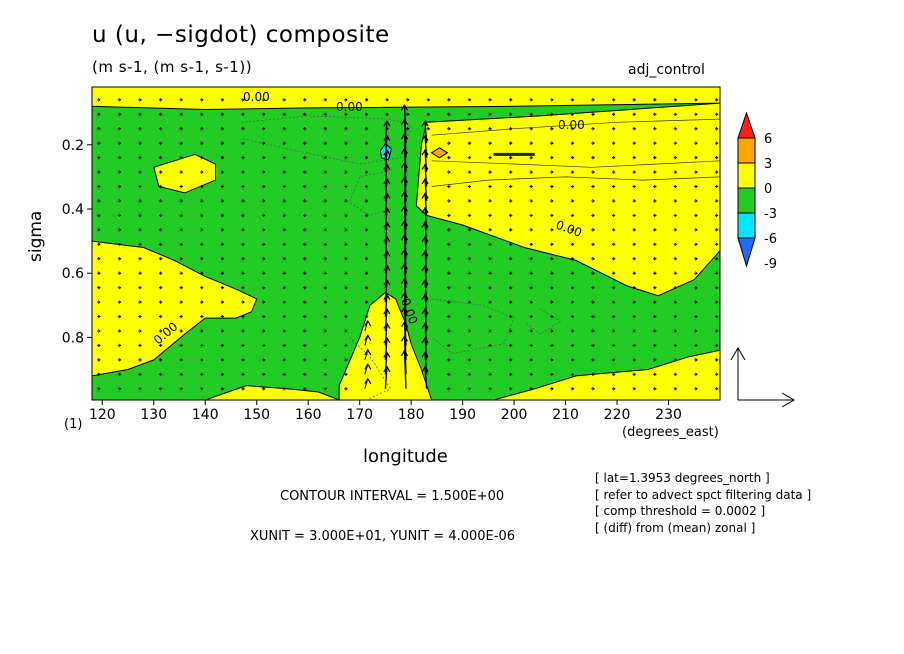  What do you see at coordinates (617, 415) in the screenshot?
I see `x-tick-label-220: 220` at bounding box center [617, 415].